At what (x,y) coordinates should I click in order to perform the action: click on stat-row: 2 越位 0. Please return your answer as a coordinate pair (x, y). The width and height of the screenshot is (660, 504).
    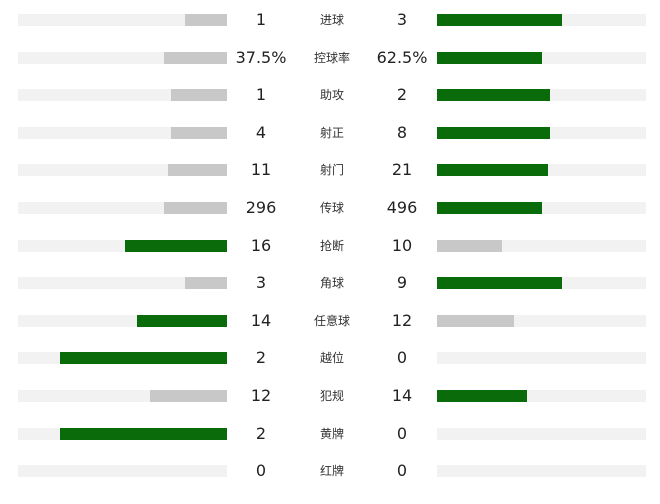
    Looking at the image, I should click on (330, 358).